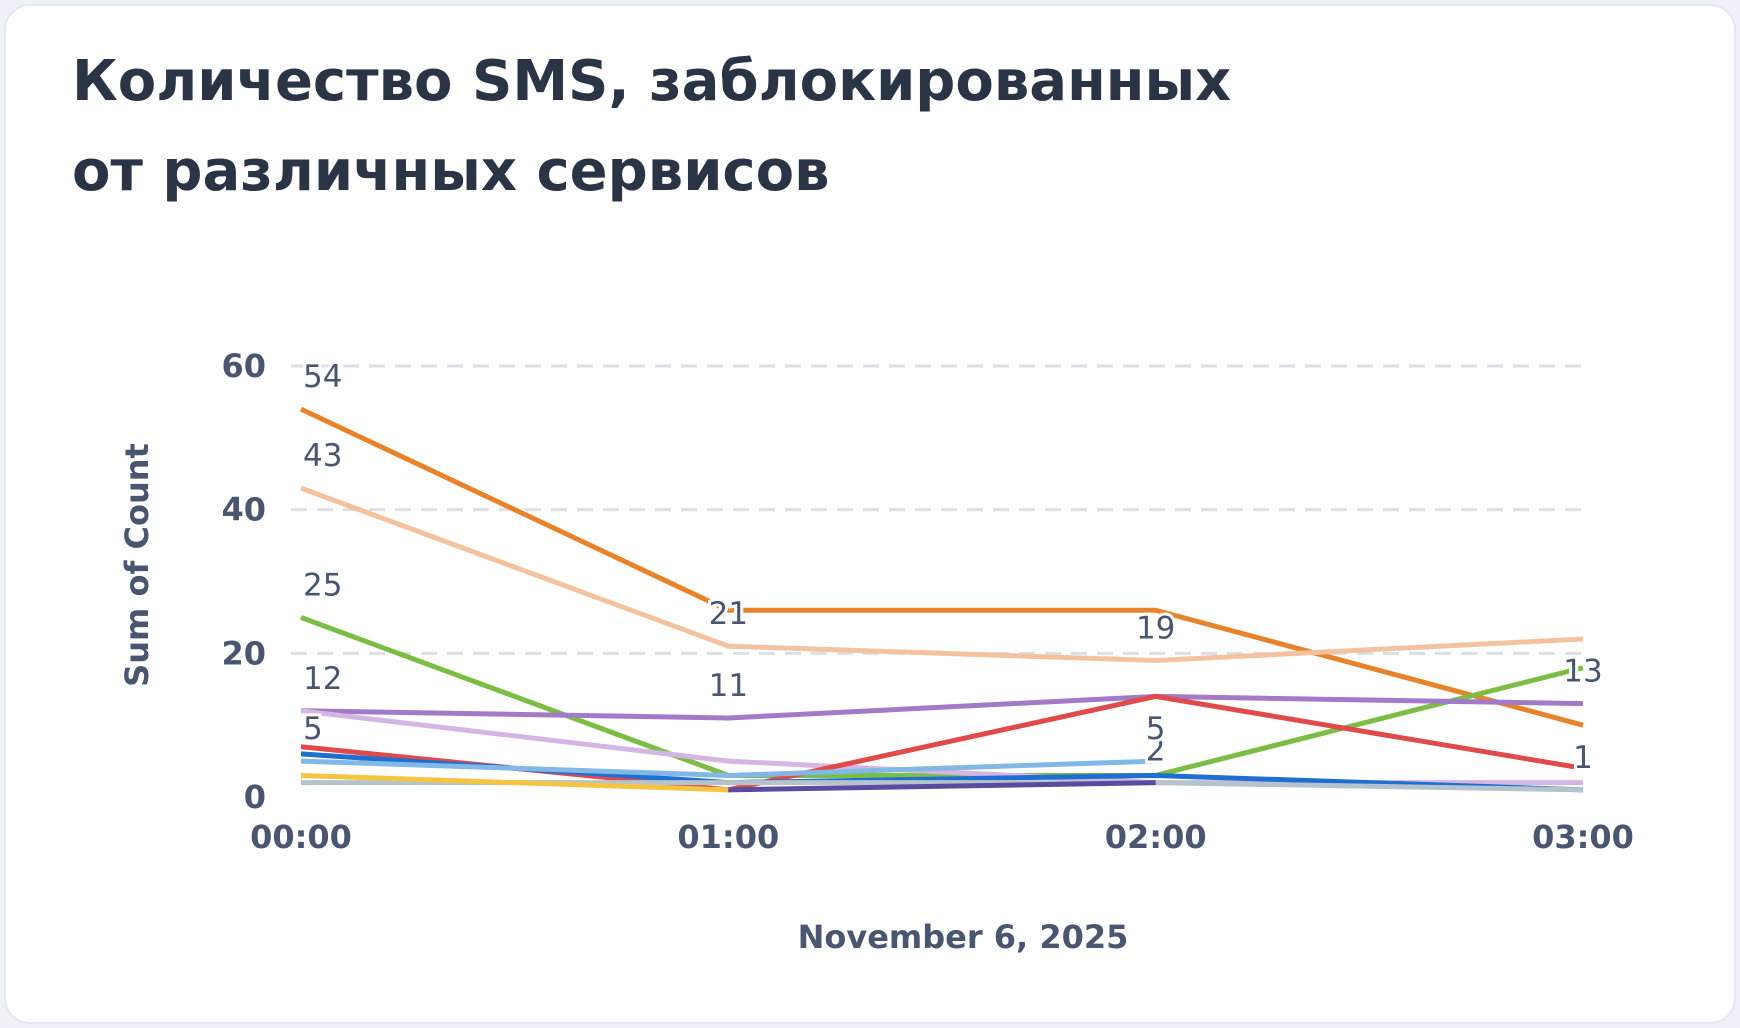  I want to click on data-label: 25, so click(322, 585).